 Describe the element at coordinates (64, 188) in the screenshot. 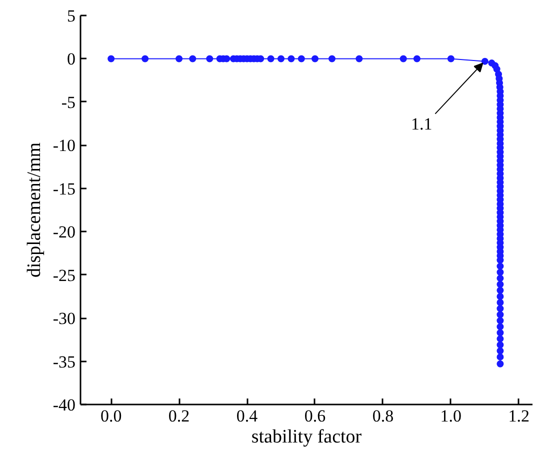

I see `y-tick-label: -15` at that location.